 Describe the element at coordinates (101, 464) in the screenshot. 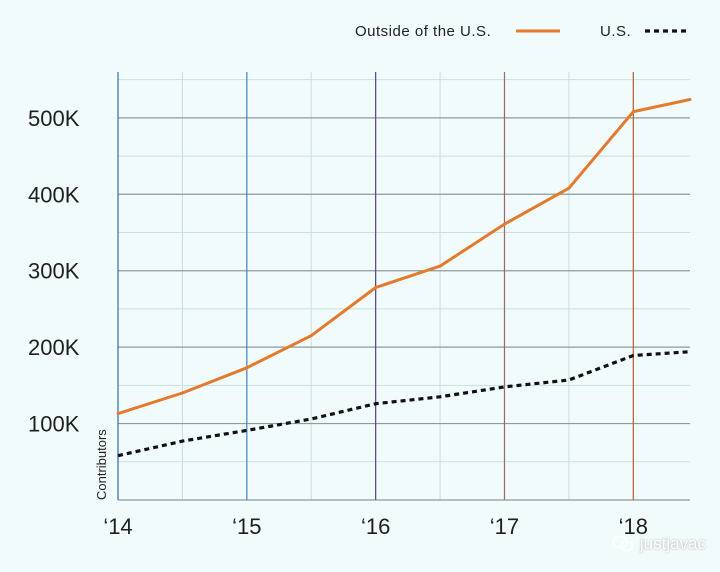

I see `y-axis-label: Contributors` at that location.